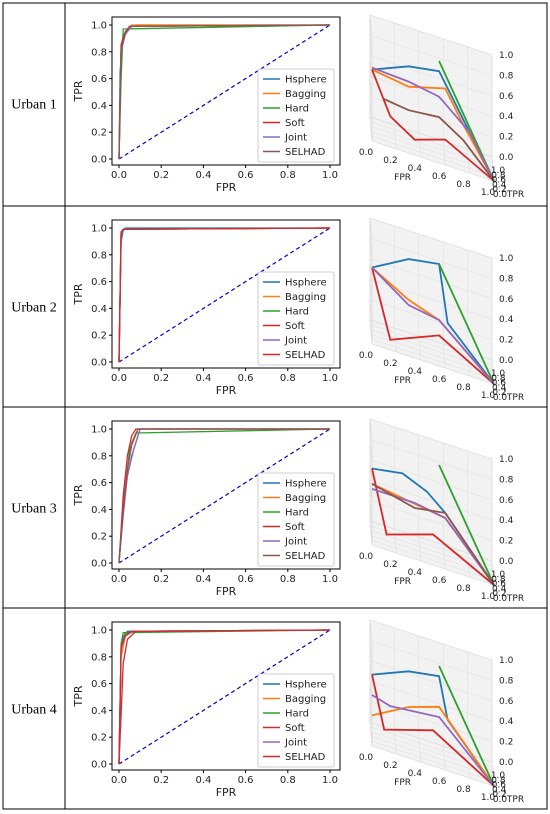  What do you see at coordinates (306, 685) in the screenshot?
I see `legend-entry: Hsphere` at bounding box center [306, 685].